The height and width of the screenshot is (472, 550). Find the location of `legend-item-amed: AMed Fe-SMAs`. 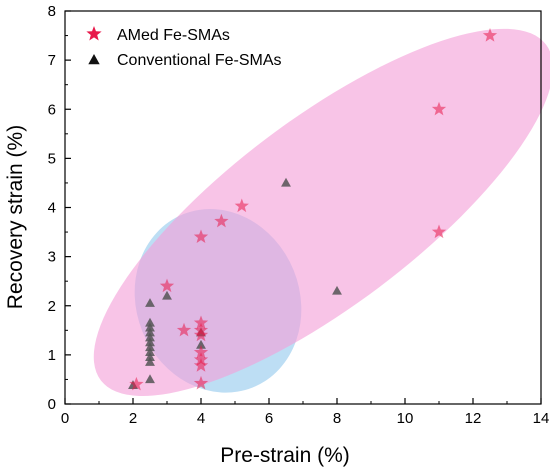

legend-item-amed: AMed Fe-SMAs is located at coordinates (158, 35).